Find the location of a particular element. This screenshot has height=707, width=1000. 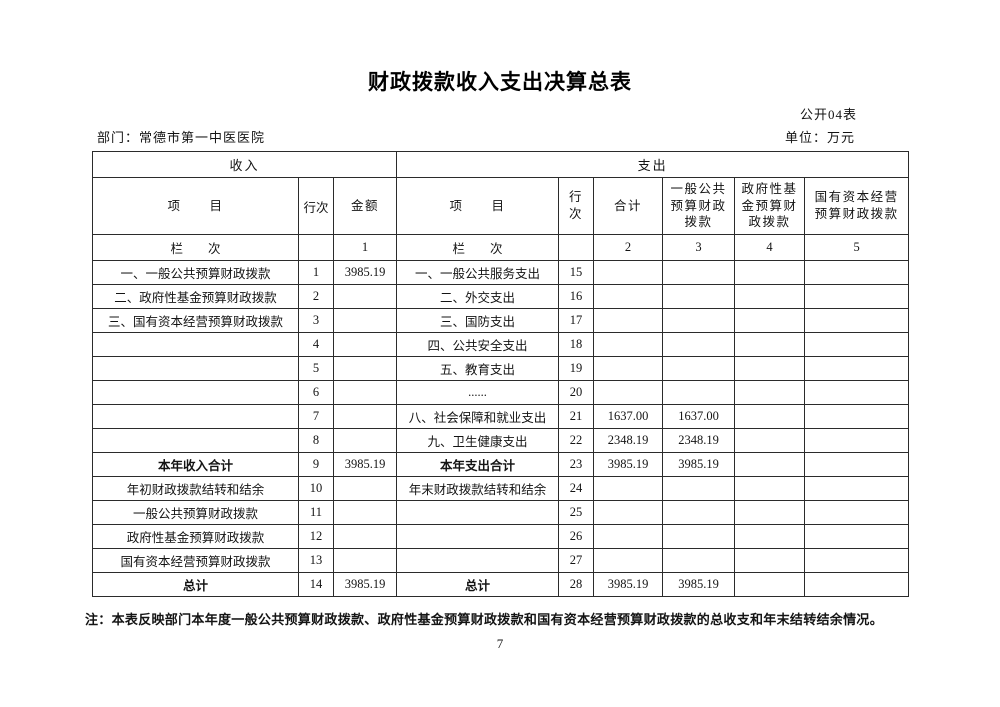

expense-item: 二、外交支出 is located at coordinates (478, 296).